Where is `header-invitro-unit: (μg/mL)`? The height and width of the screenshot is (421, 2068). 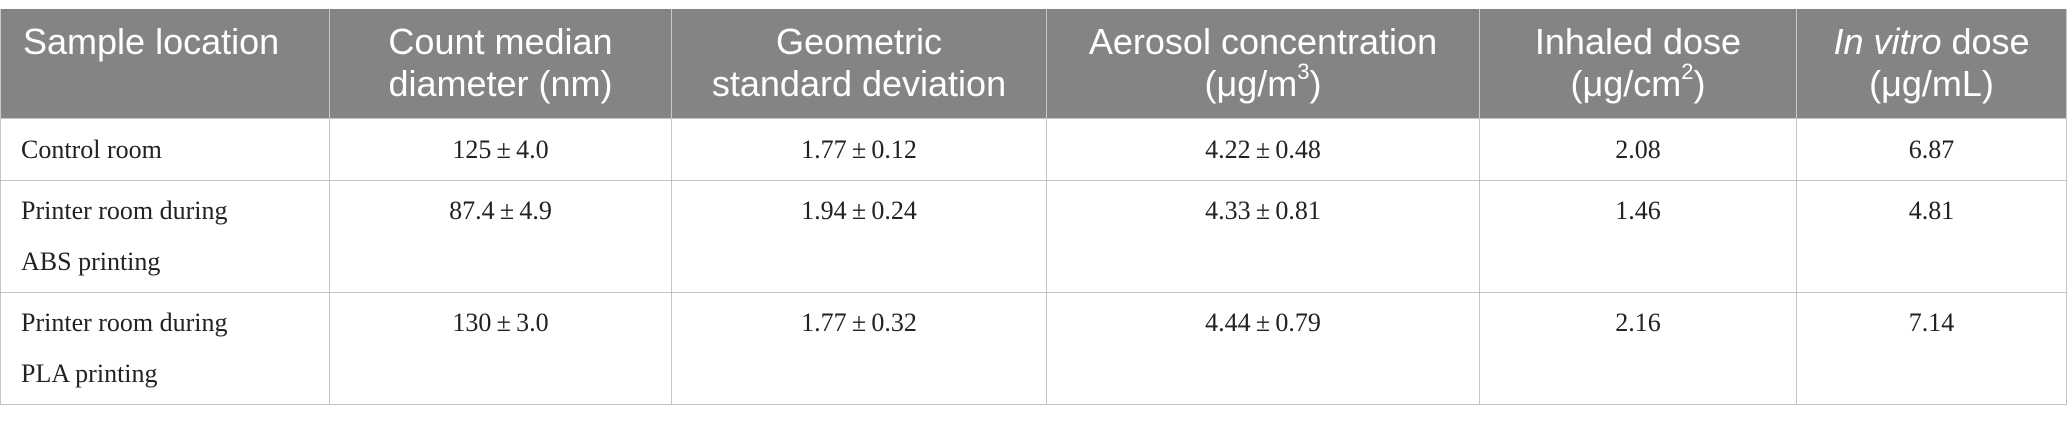
header-invitro-unit: (μg/mL) is located at coordinates (1931, 84).